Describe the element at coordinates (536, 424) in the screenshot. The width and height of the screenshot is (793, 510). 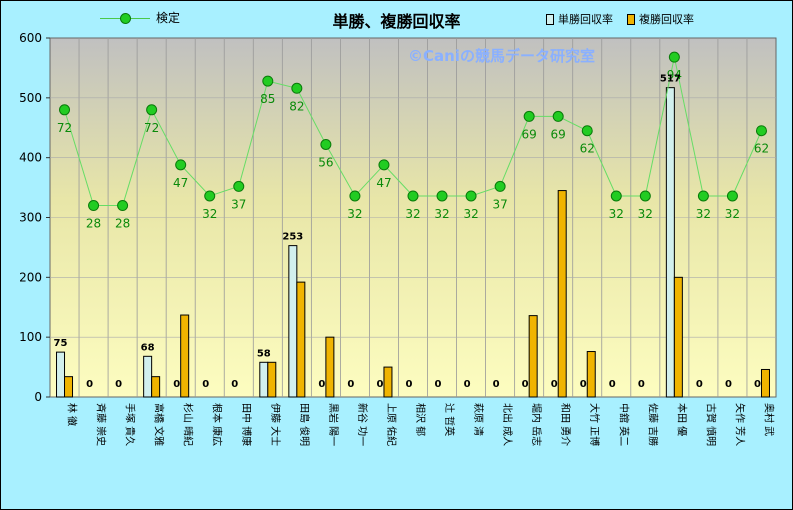
I see `x-tick-label: 堀内 岳志` at that location.